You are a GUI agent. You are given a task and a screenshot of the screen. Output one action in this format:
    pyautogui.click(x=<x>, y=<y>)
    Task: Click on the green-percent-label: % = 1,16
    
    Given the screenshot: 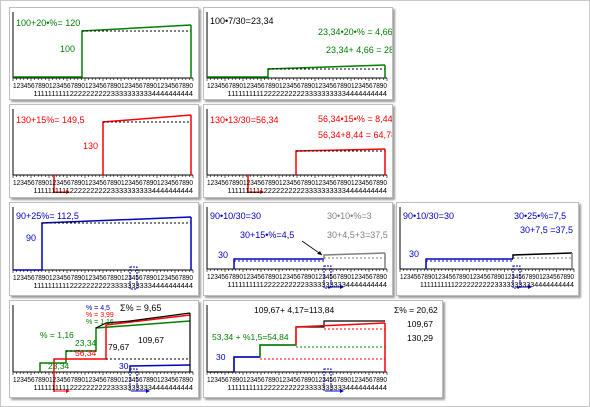 What is the action you would take?
    pyautogui.click(x=57, y=335)
    